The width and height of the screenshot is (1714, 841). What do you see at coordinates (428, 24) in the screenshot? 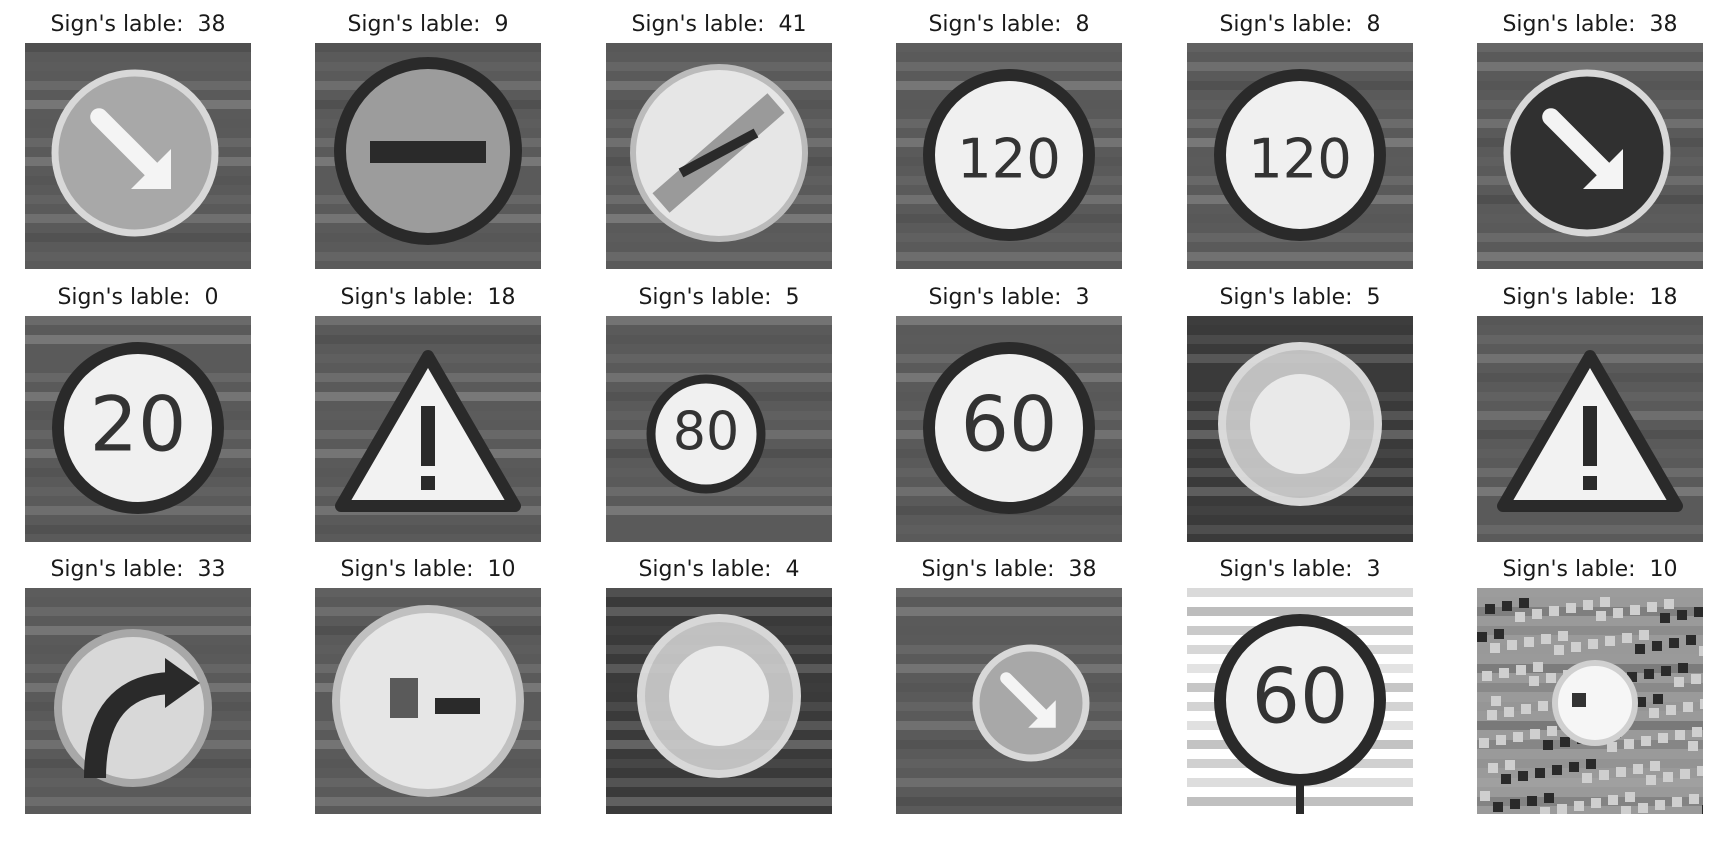
I see `sign-label-title: Sign's lable: 9` at bounding box center [428, 24].